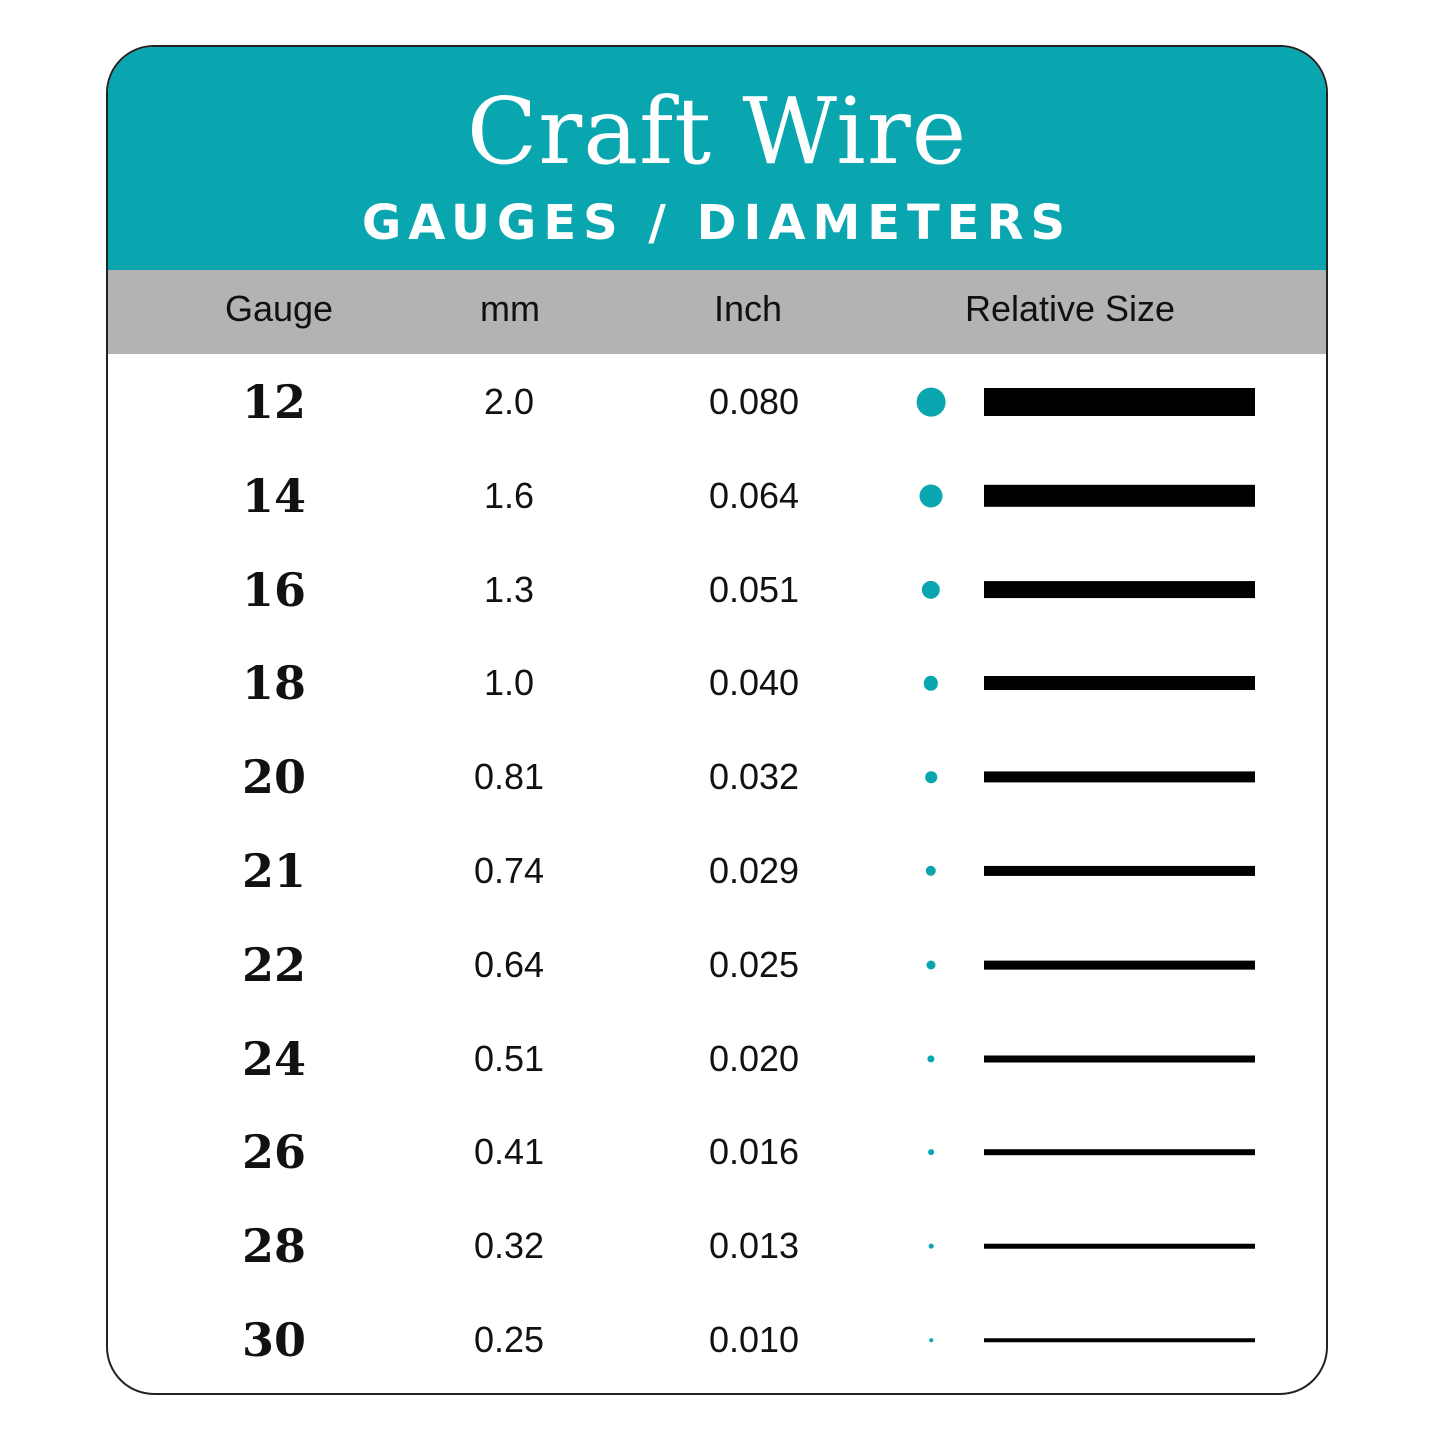 Image resolution: width=1445 pixels, height=1445 pixels. What do you see at coordinates (1070, 308) in the screenshot?
I see `column-header-relative-size: Relative Size` at bounding box center [1070, 308].